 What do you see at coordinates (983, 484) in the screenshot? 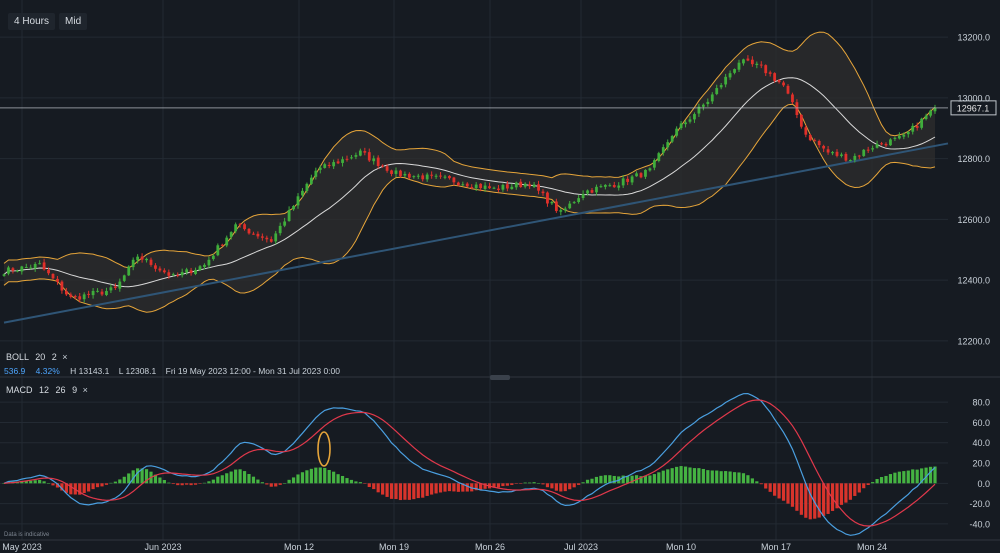
I see `macd-axis-label: 0.0` at bounding box center [983, 484].